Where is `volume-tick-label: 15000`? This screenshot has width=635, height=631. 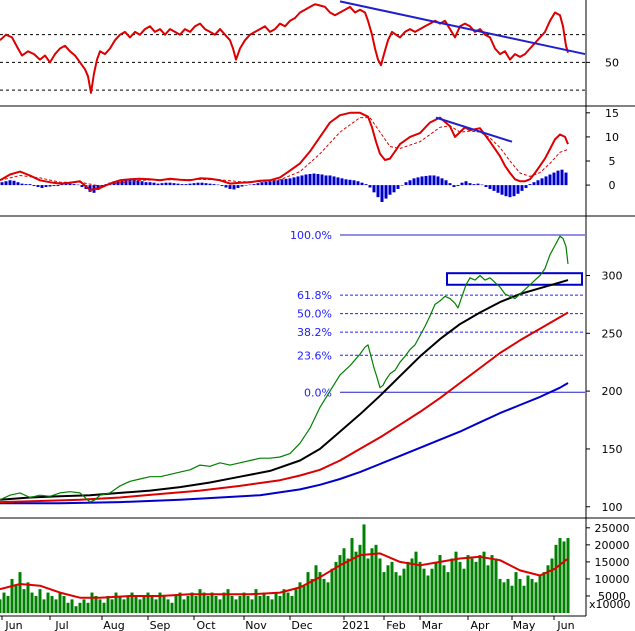
volume-tick-label: 15000 is located at coordinates (612, 562).